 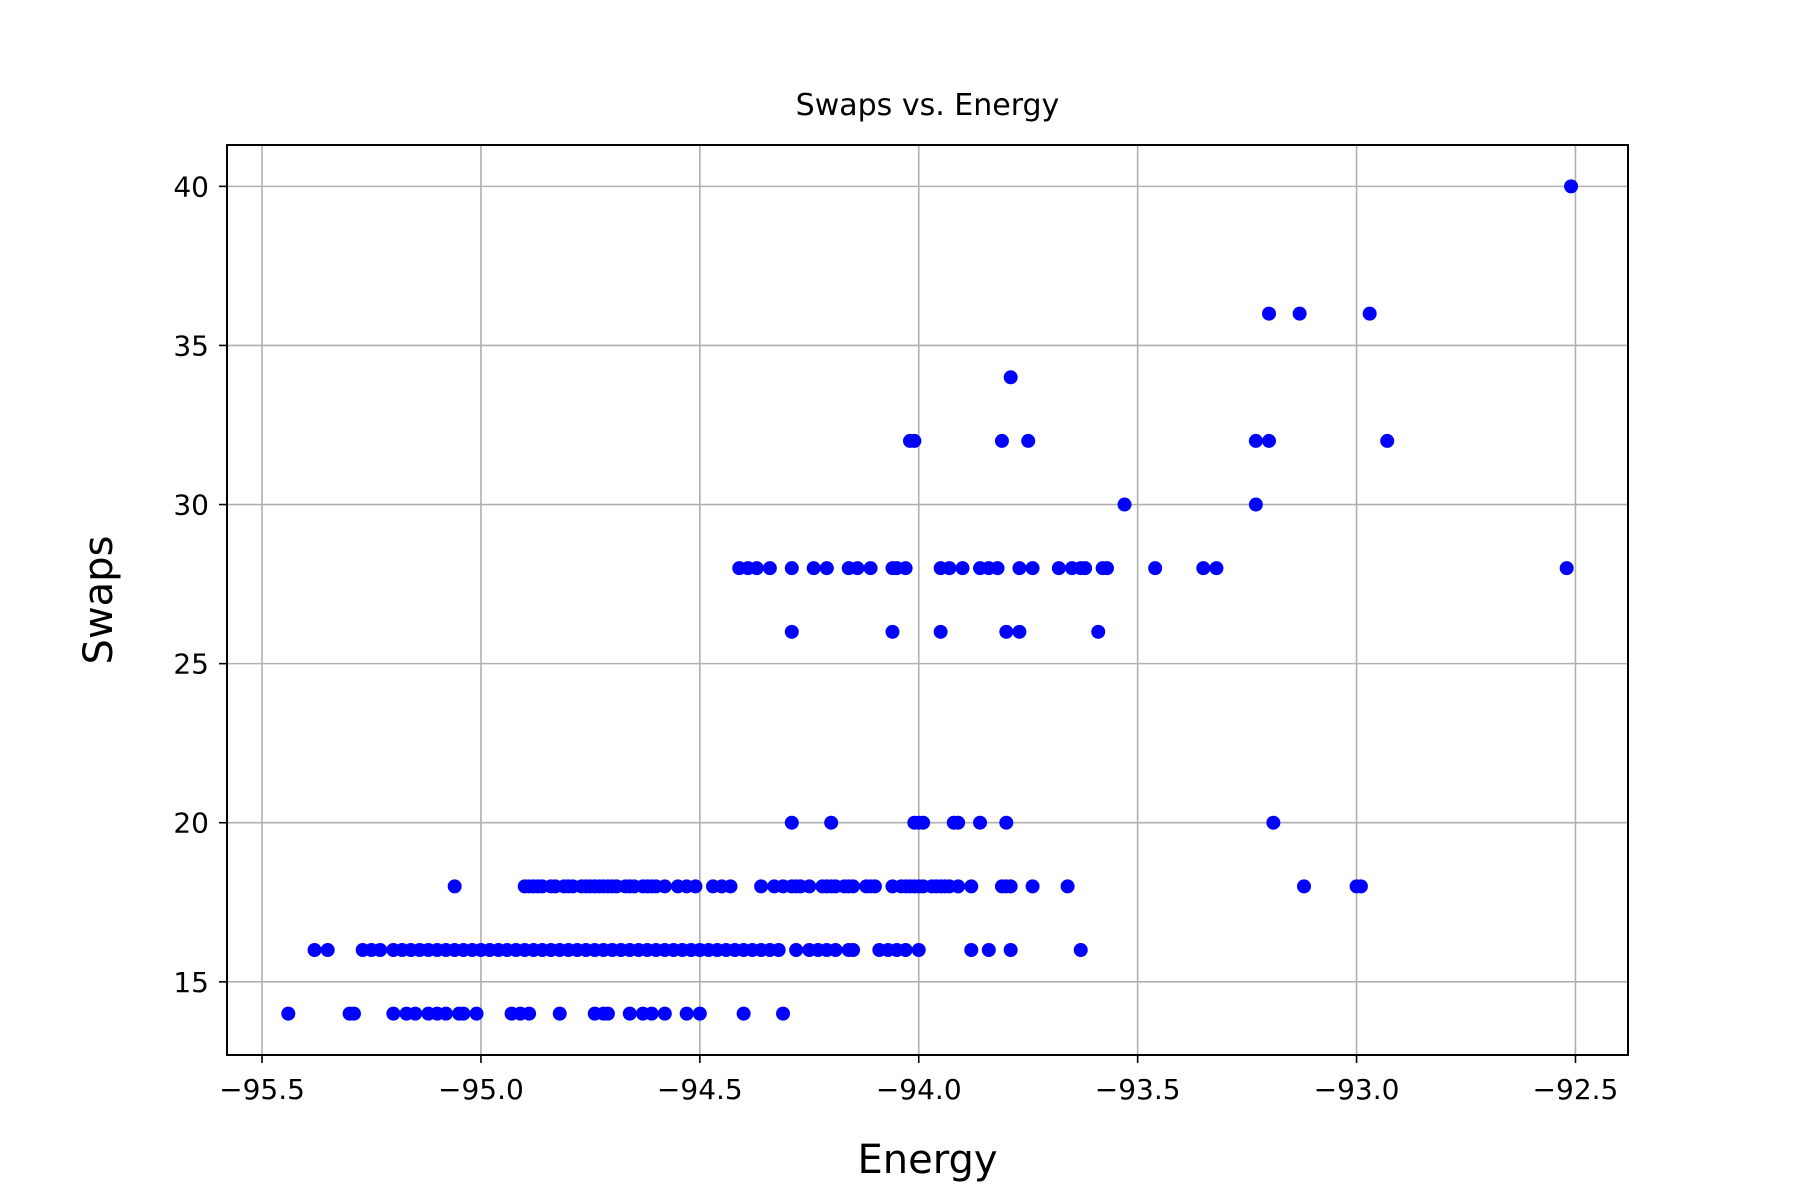 What do you see at coordinates (262, 1089) in the screenshot?
I see `x-tick-label: −95.5` at bounding box center [262, 1089].